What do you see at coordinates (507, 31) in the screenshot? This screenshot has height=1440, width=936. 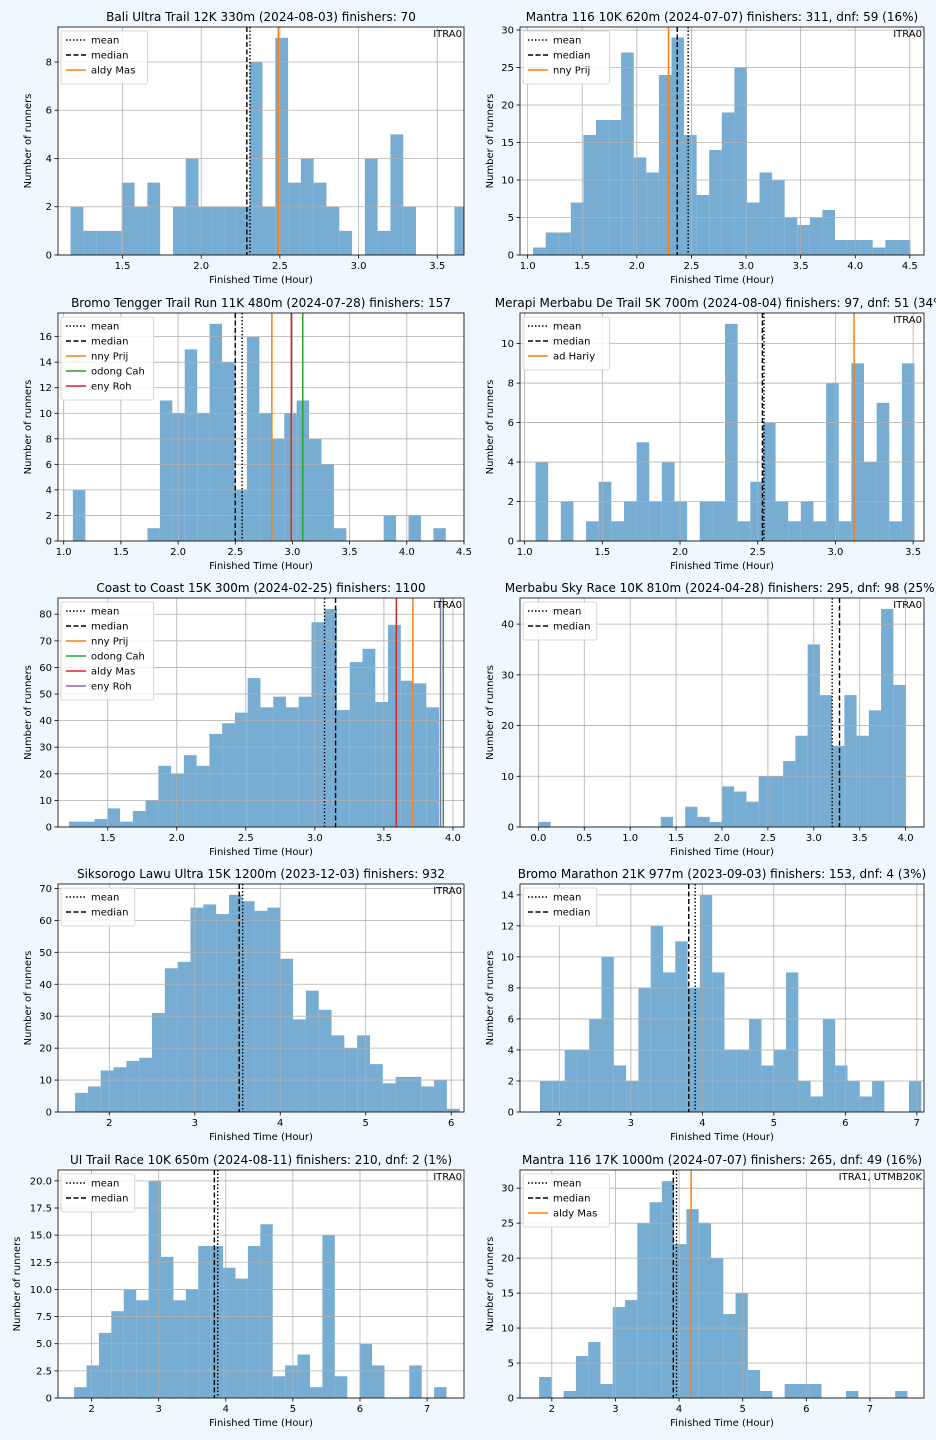 I see `y-tick-label: 30` at bounding box center [507, 31].